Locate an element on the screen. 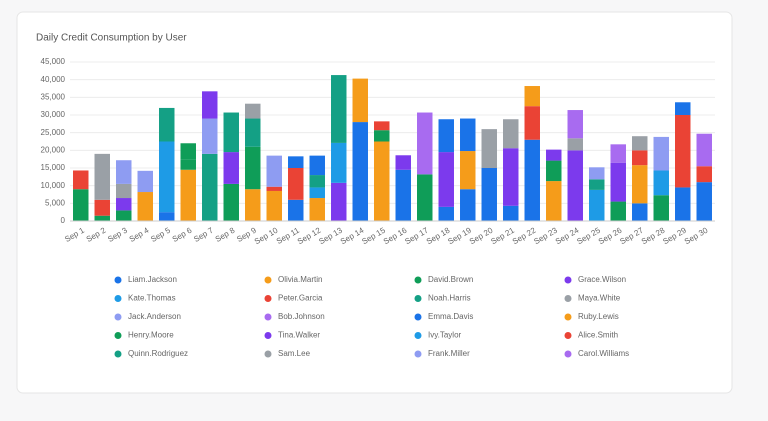 This screenshot has height=421, width=768. y-tick-label: 15,000 is located at coordinates (53, 167).